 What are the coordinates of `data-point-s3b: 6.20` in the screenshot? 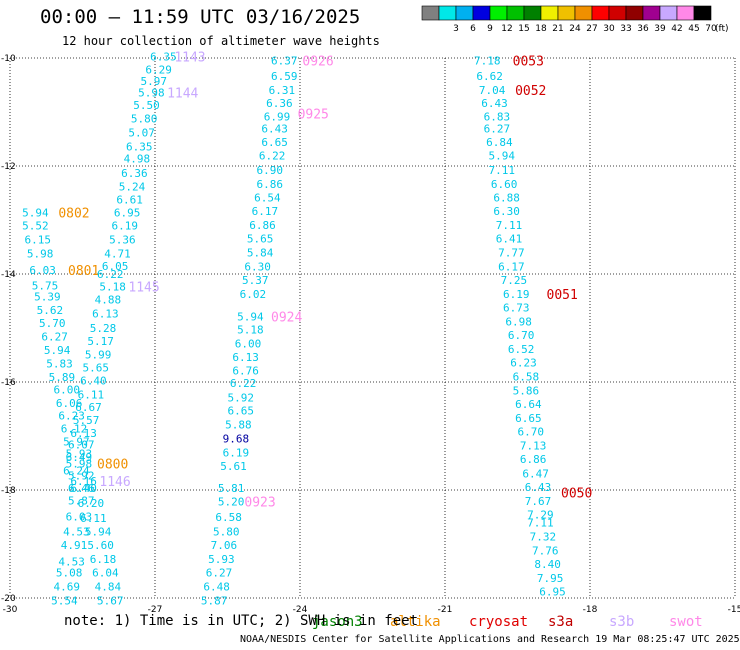 It's located at (91, 503).